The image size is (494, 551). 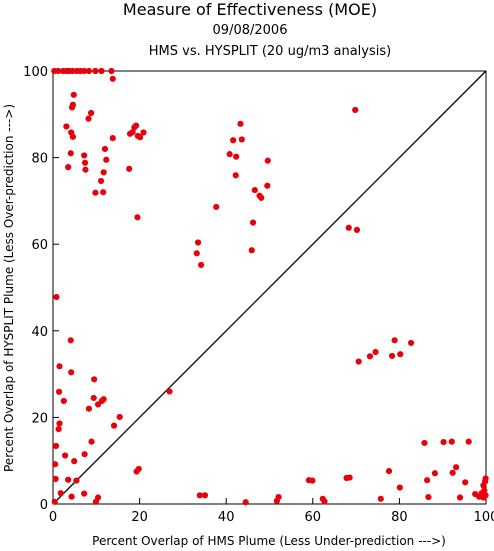 What do you see at coordinates (44, 505) in the screenshot?
I see `y-tick-label: 0` at bounding box center [44, 505].